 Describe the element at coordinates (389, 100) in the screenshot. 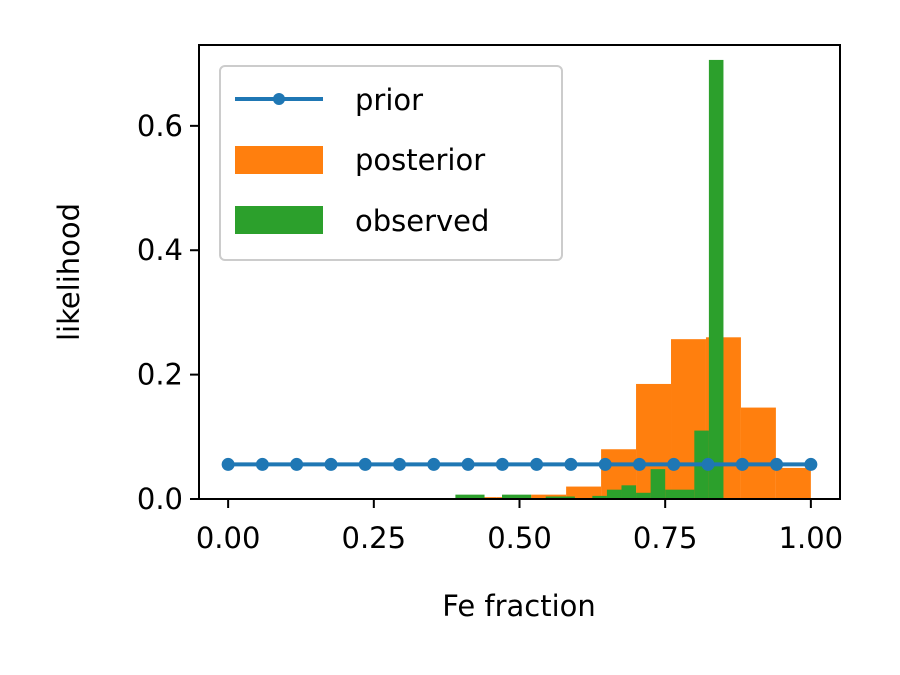

I see `legend-prior-label: prior` at that location.